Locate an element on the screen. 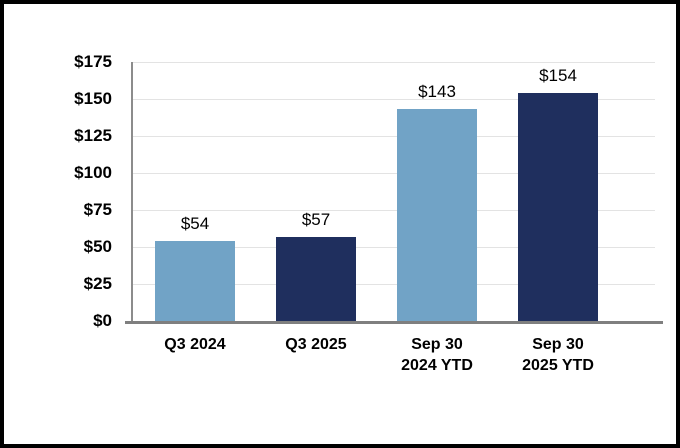 The image size is (680, 448). y-axis-tick-label: $150 is located at coordinates (93, 98).